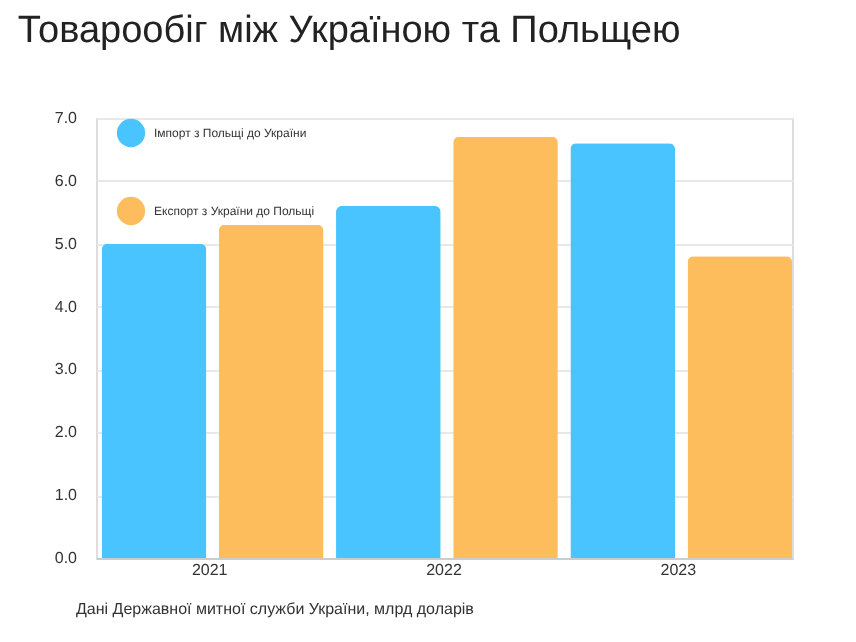 The height and width of the screenshot is (642, 856). I want to click on y-tick-label: 1.0, so click(66, 495).